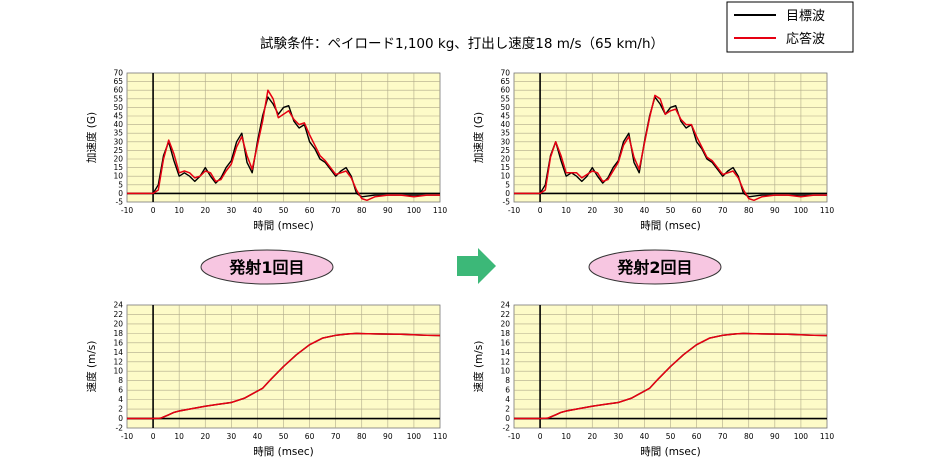  Describe the element at coordinates (118, 342) in the screenshot. I see `y-tick-label: 16` at that location.